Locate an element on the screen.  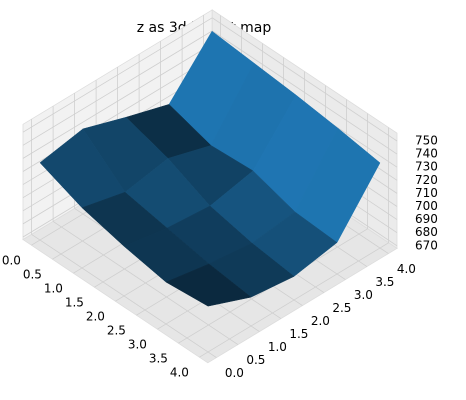
y-tick-label: 0.0 is located at coordinates (234, 373).